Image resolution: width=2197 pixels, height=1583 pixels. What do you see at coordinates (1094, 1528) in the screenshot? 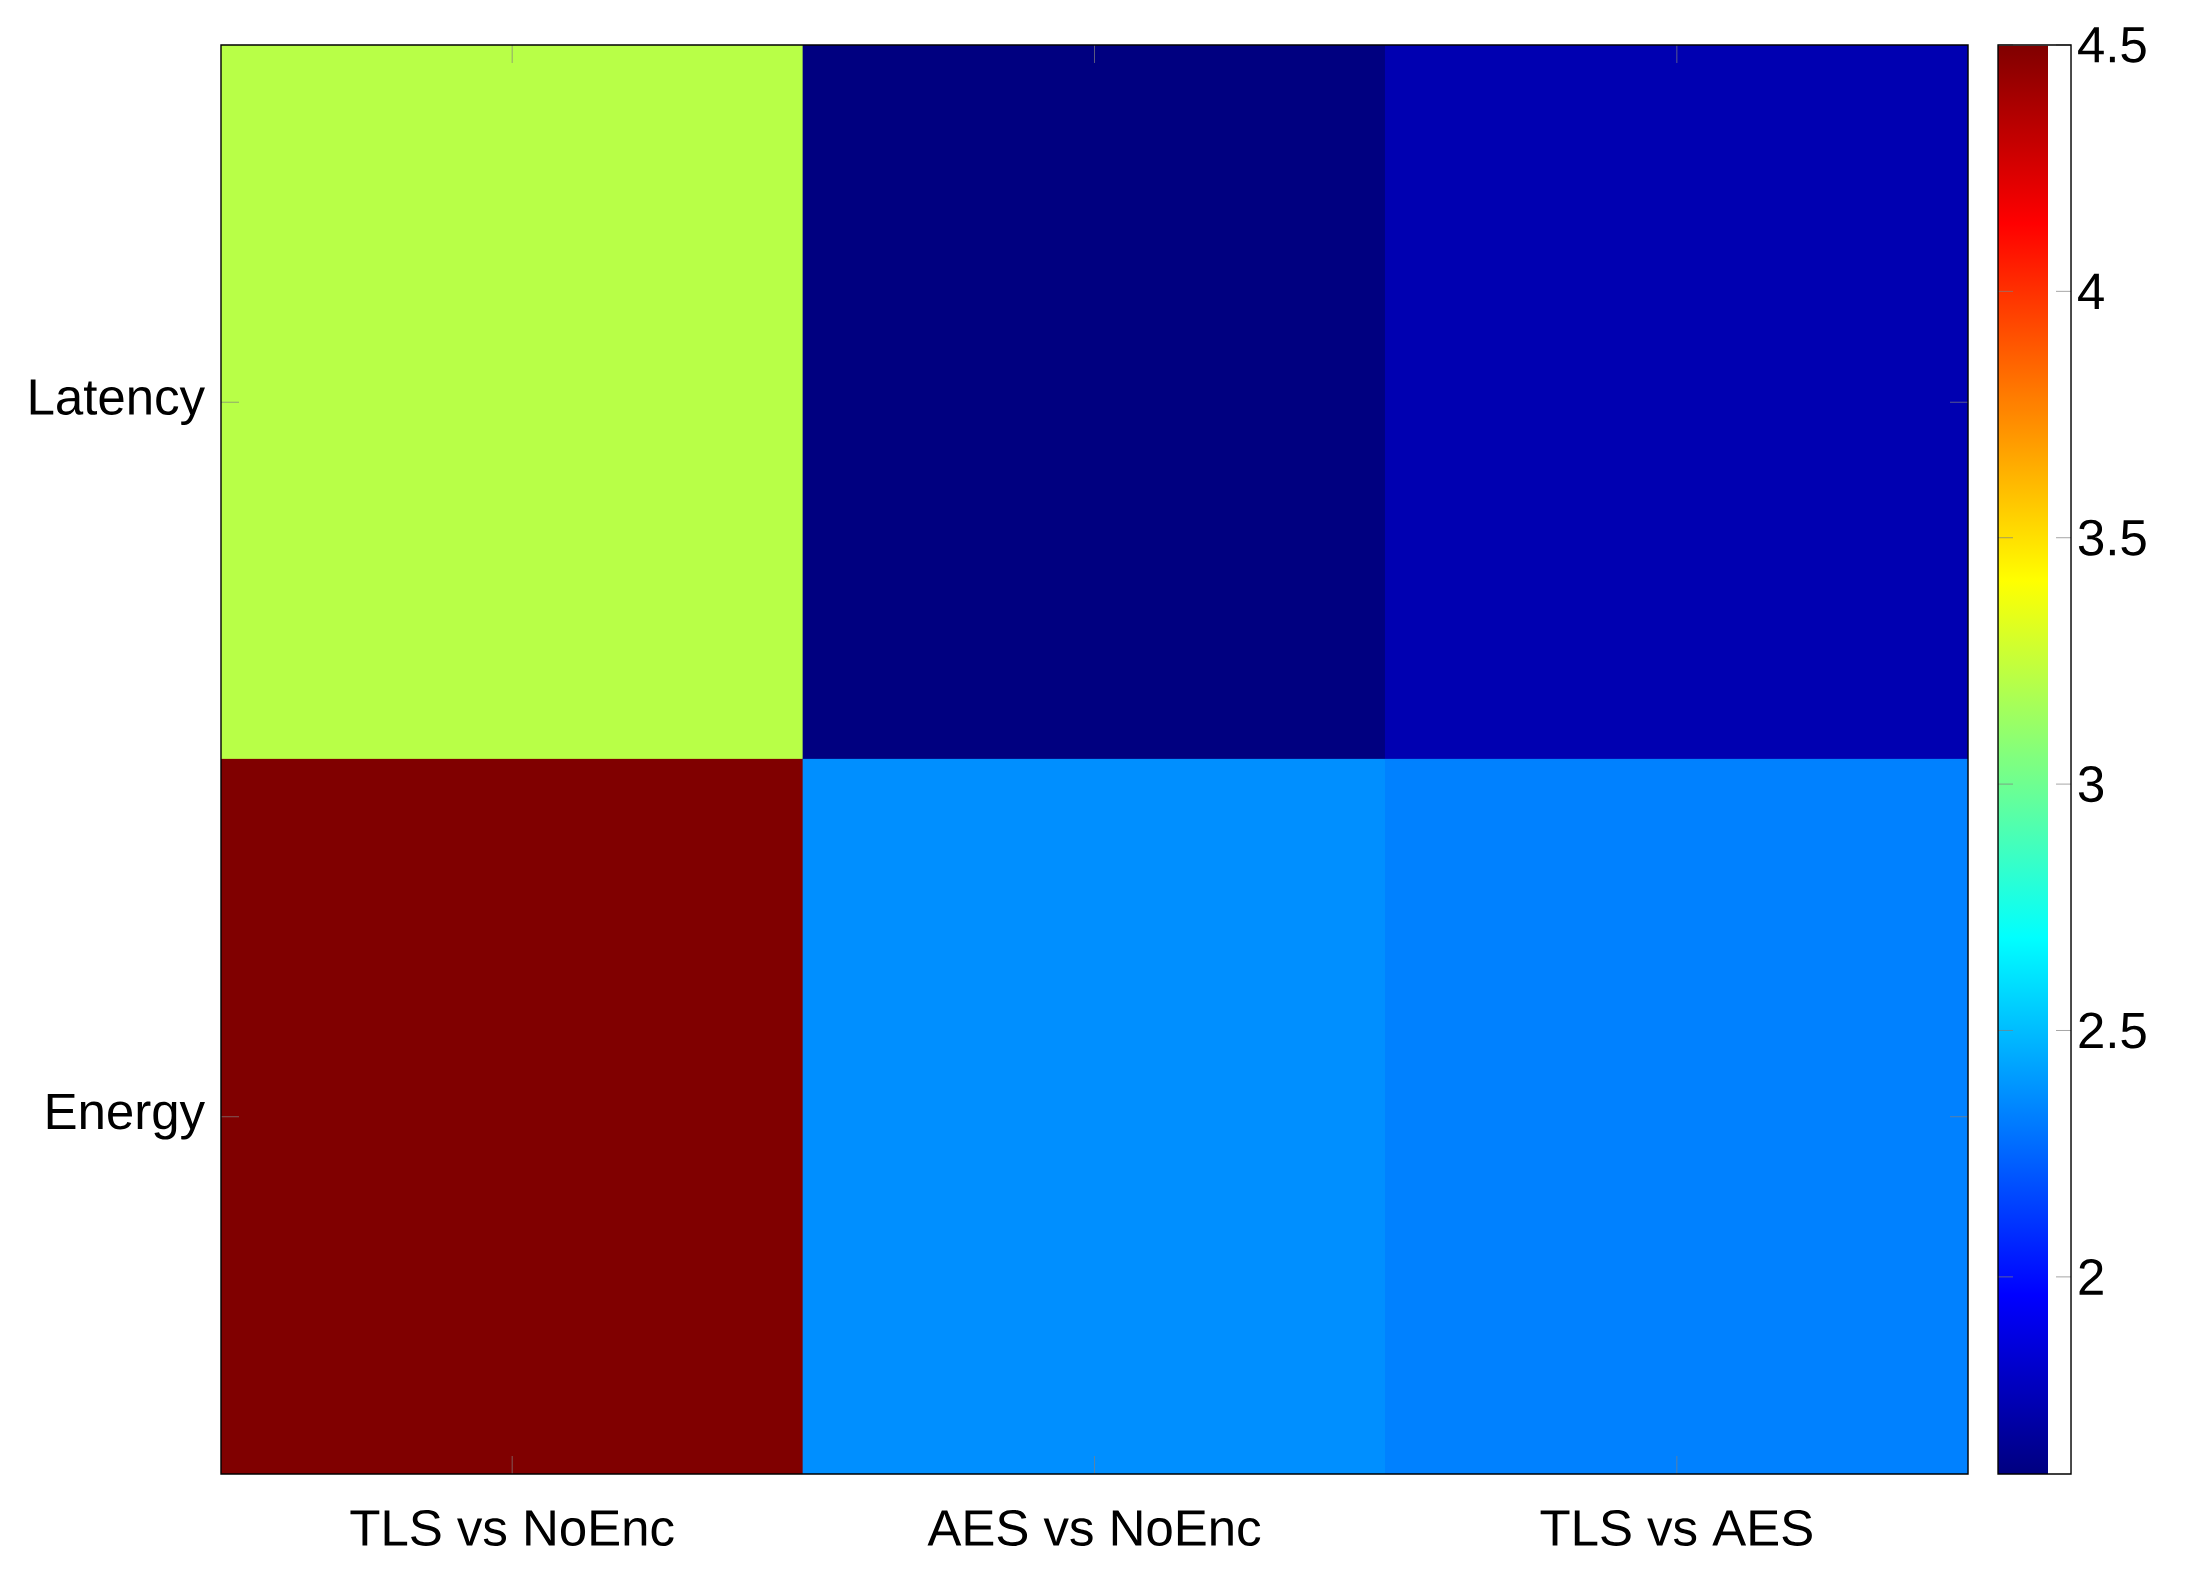
I see `x-tick-label: AES vs NoEnc` at bounding box center [1094, 1528].